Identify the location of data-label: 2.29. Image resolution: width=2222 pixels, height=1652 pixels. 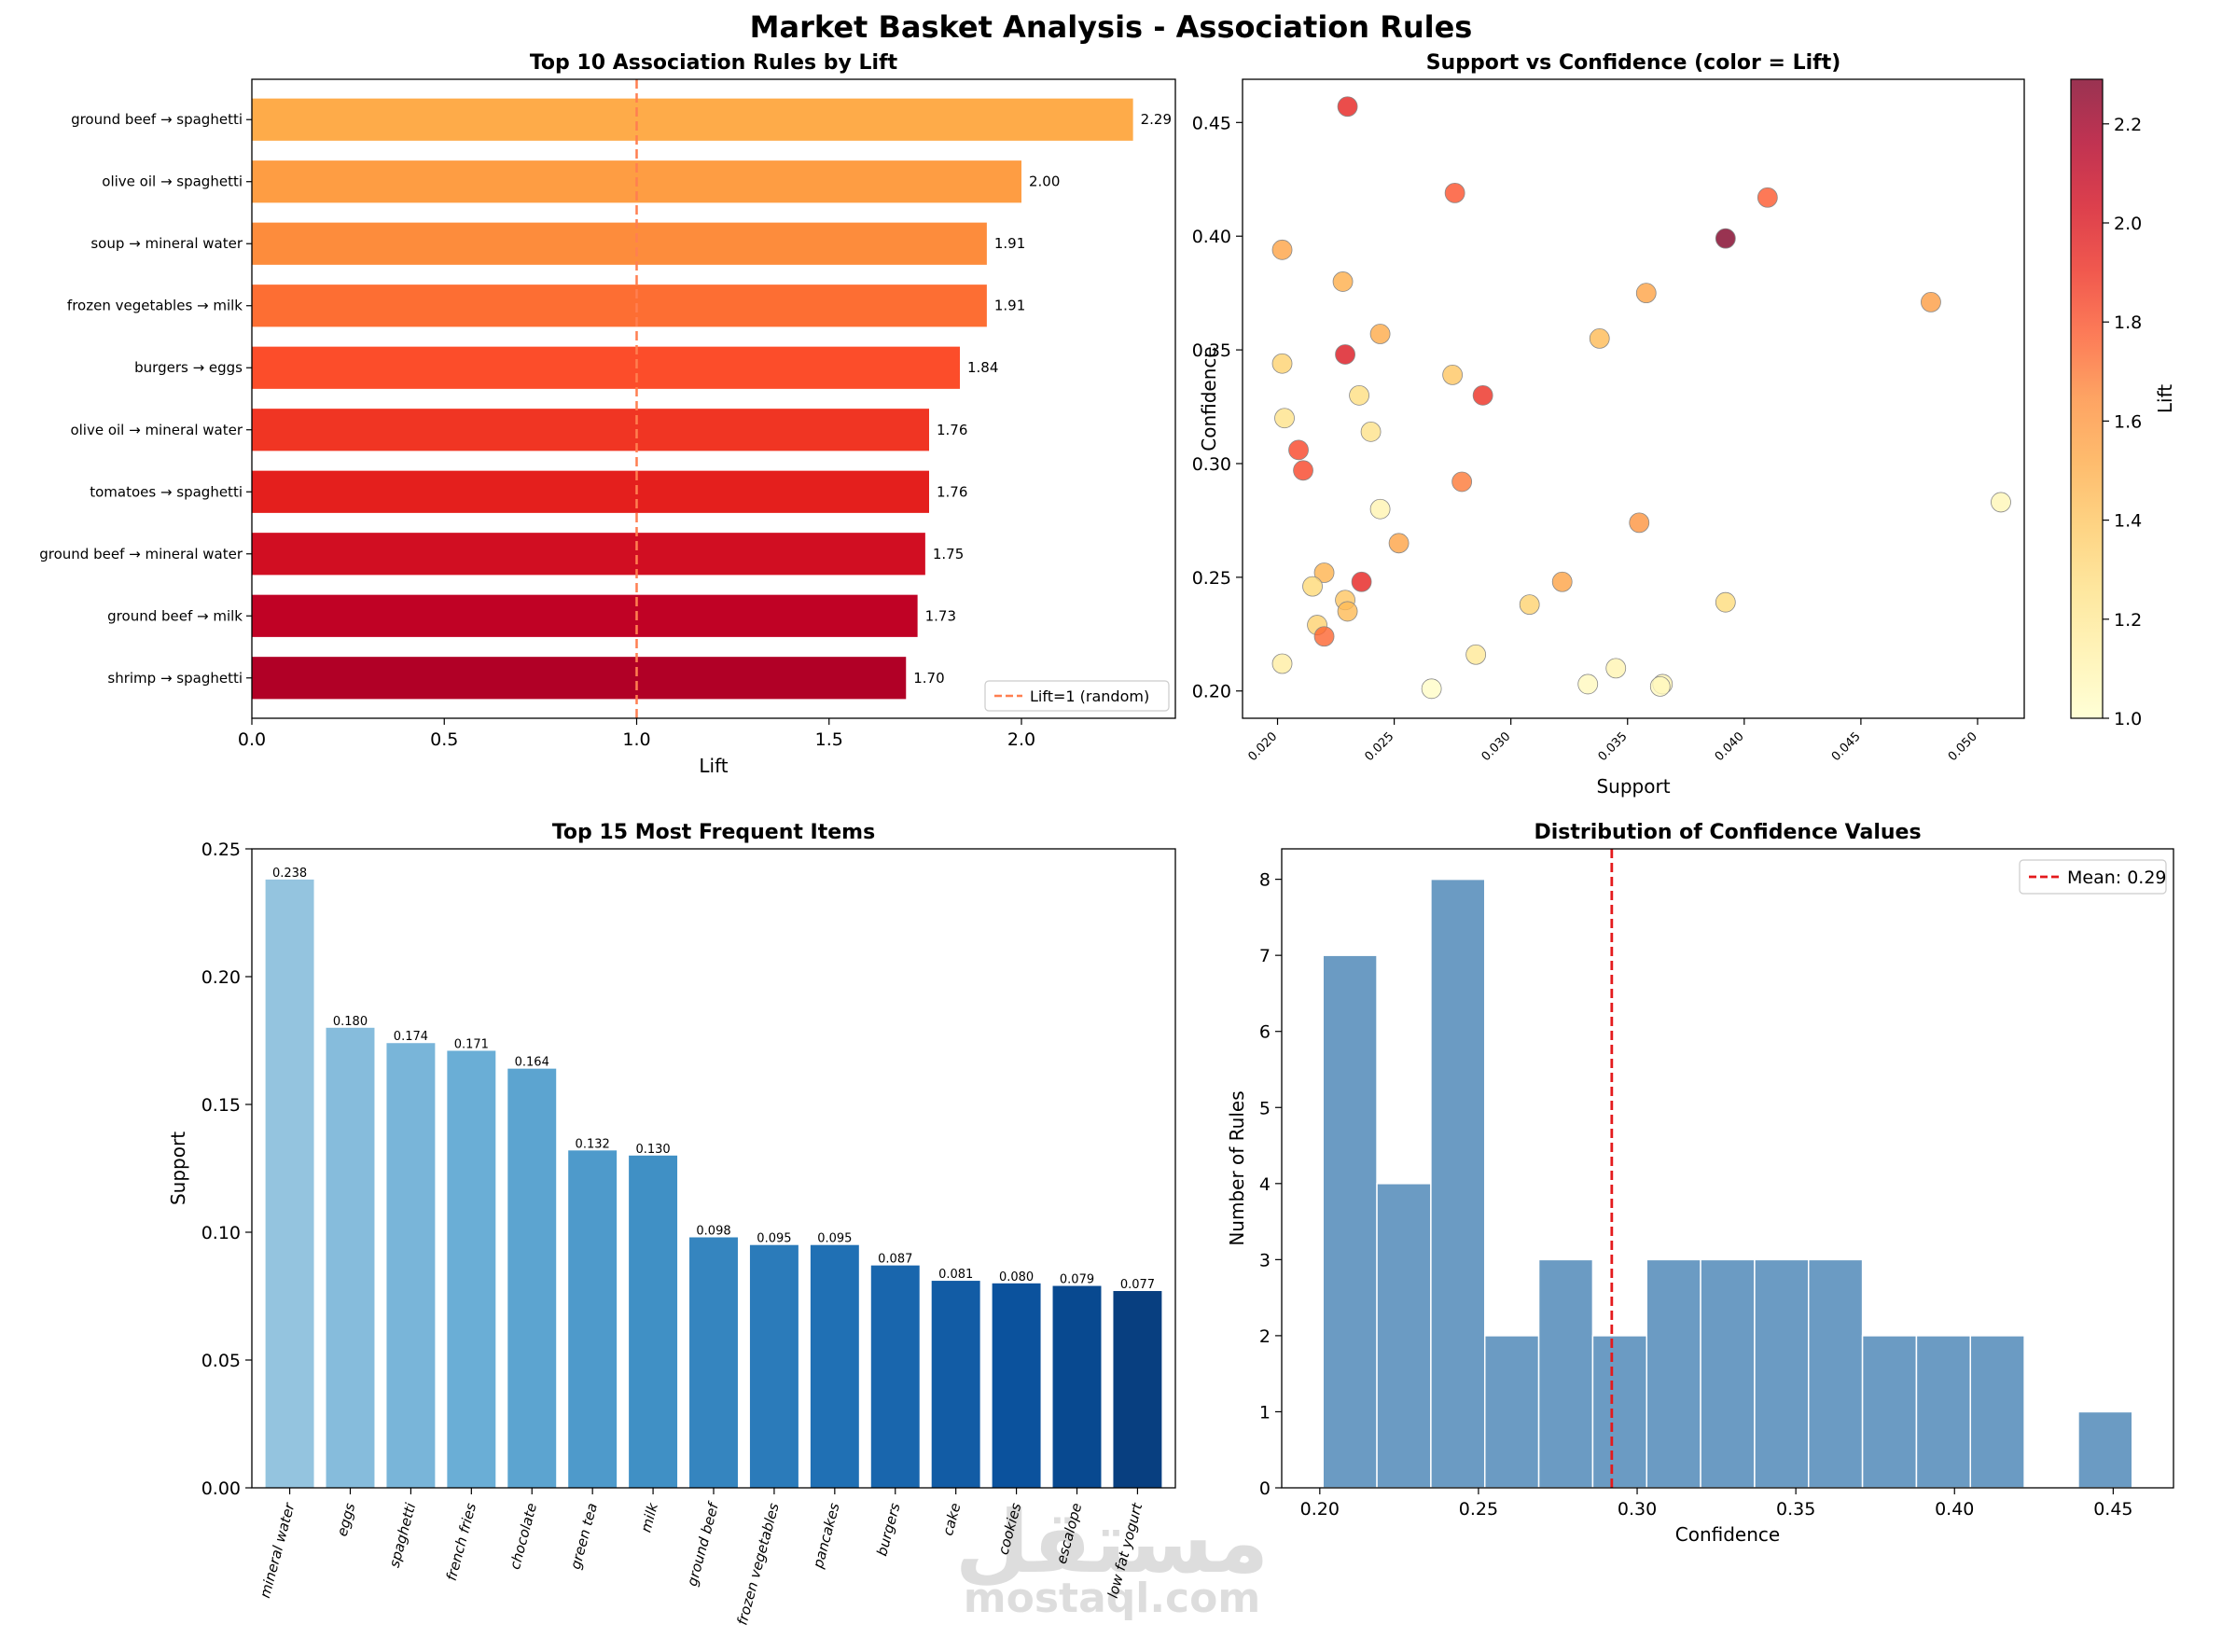
(1156, 120).